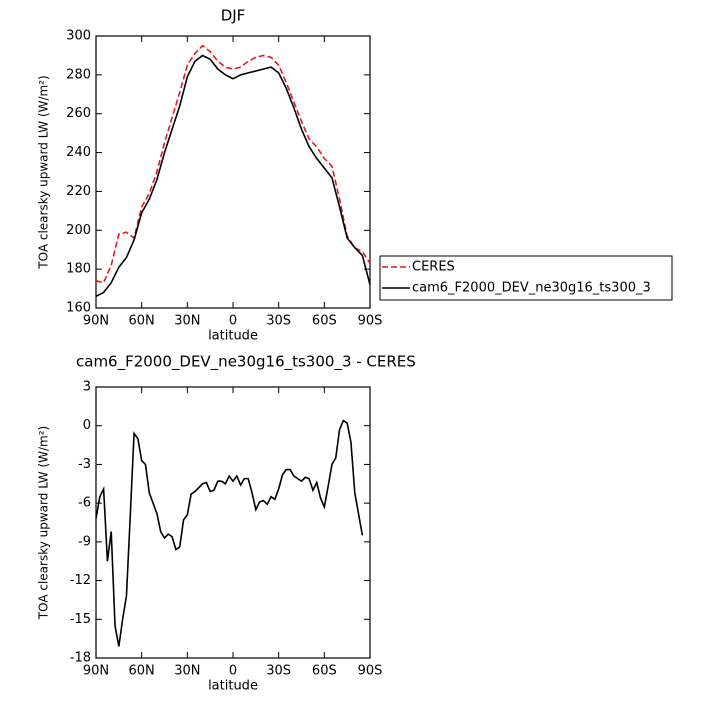  I want to click on y-tick-label: 180, so click(78, 269).